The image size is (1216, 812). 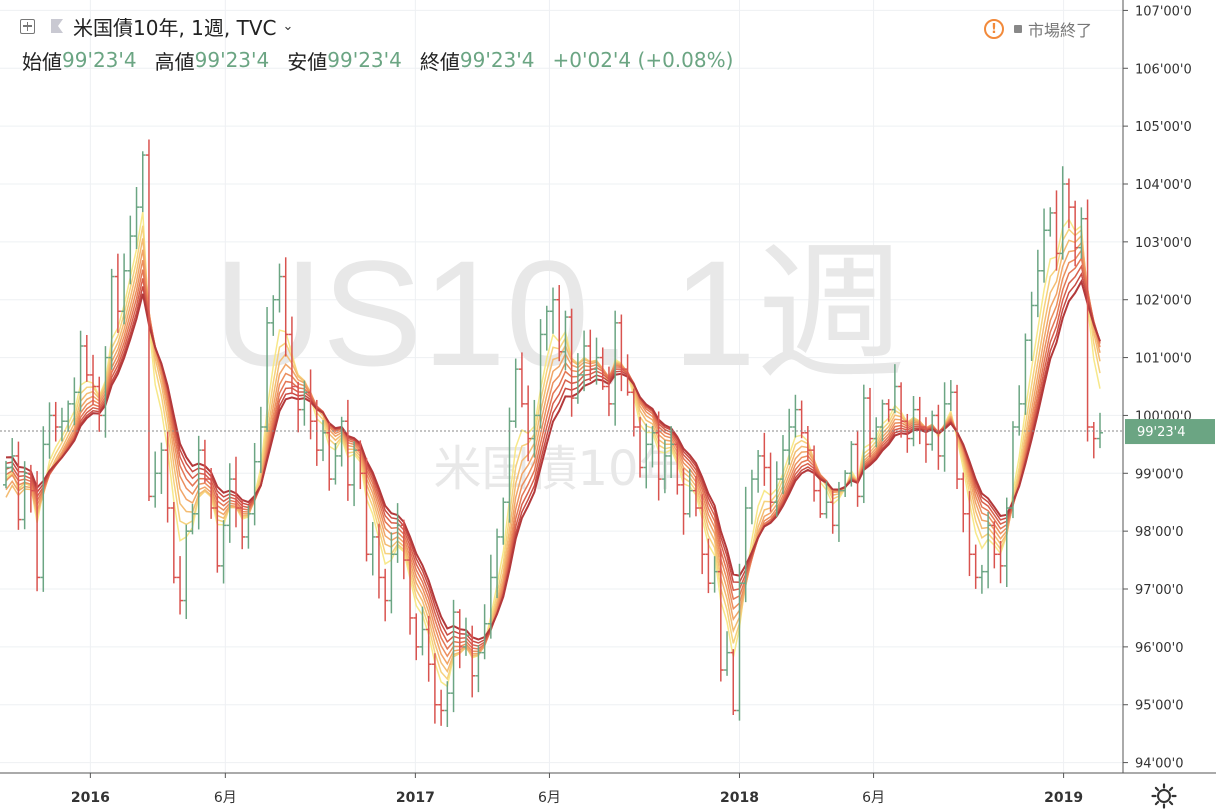 What do you see at coordinates (174, 61) in the screenshot?
I see `high-label: 高値` at bounding box center [174, 61].